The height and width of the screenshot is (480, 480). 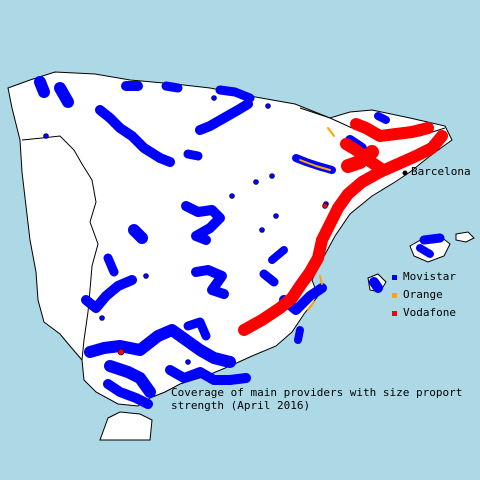 I want to click on legend-label-orange: Orange, so click(x=423, y=294).